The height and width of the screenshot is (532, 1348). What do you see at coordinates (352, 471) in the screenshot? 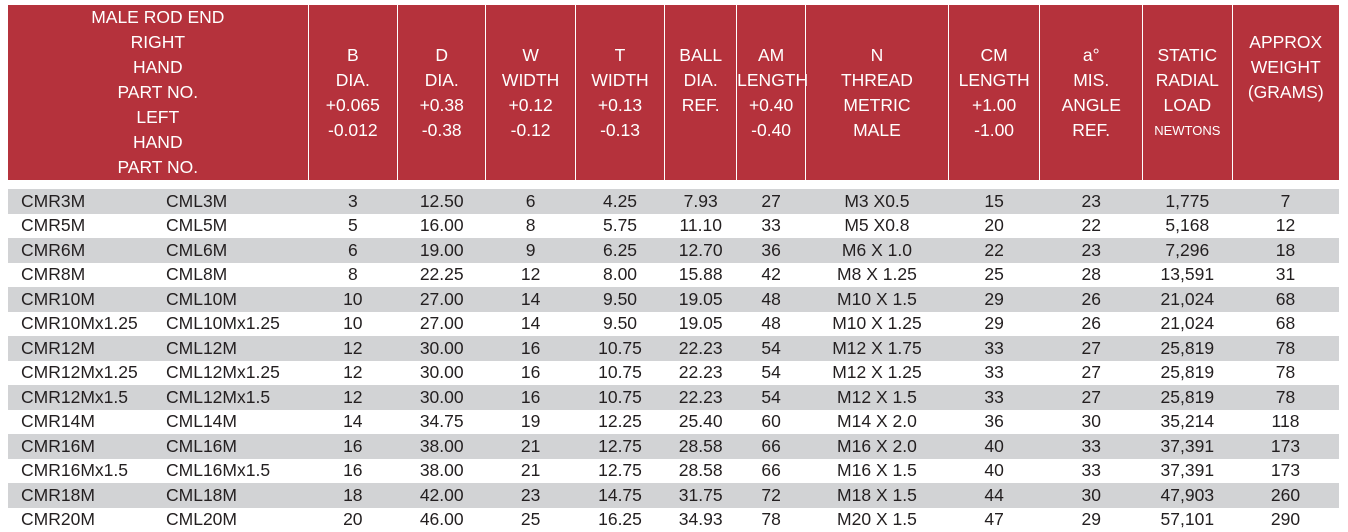
I see `cell-b-dia: 16` at bounding box center [352, 471].